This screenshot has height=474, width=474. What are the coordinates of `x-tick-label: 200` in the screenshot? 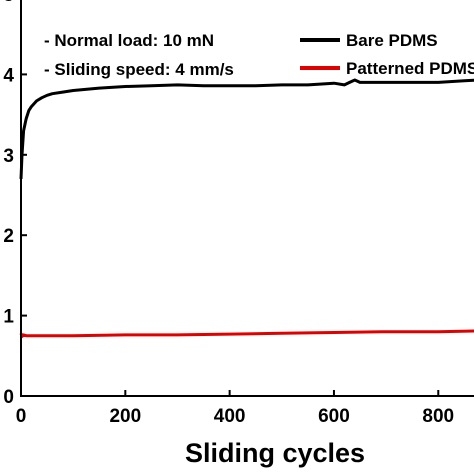 It's located at (125, 416).